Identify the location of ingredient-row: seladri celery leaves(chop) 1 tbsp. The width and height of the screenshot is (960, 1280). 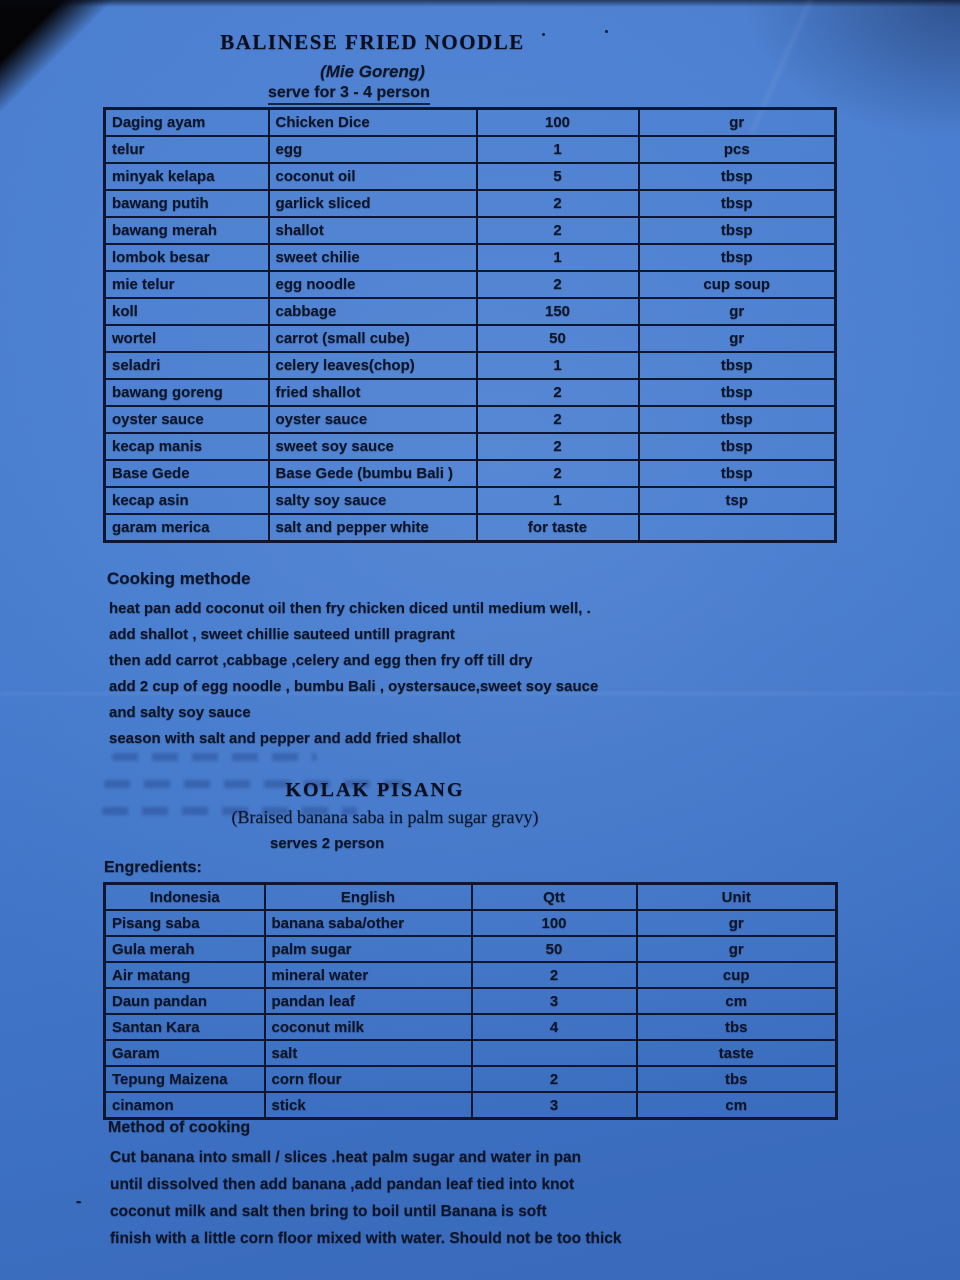
(470, 365).